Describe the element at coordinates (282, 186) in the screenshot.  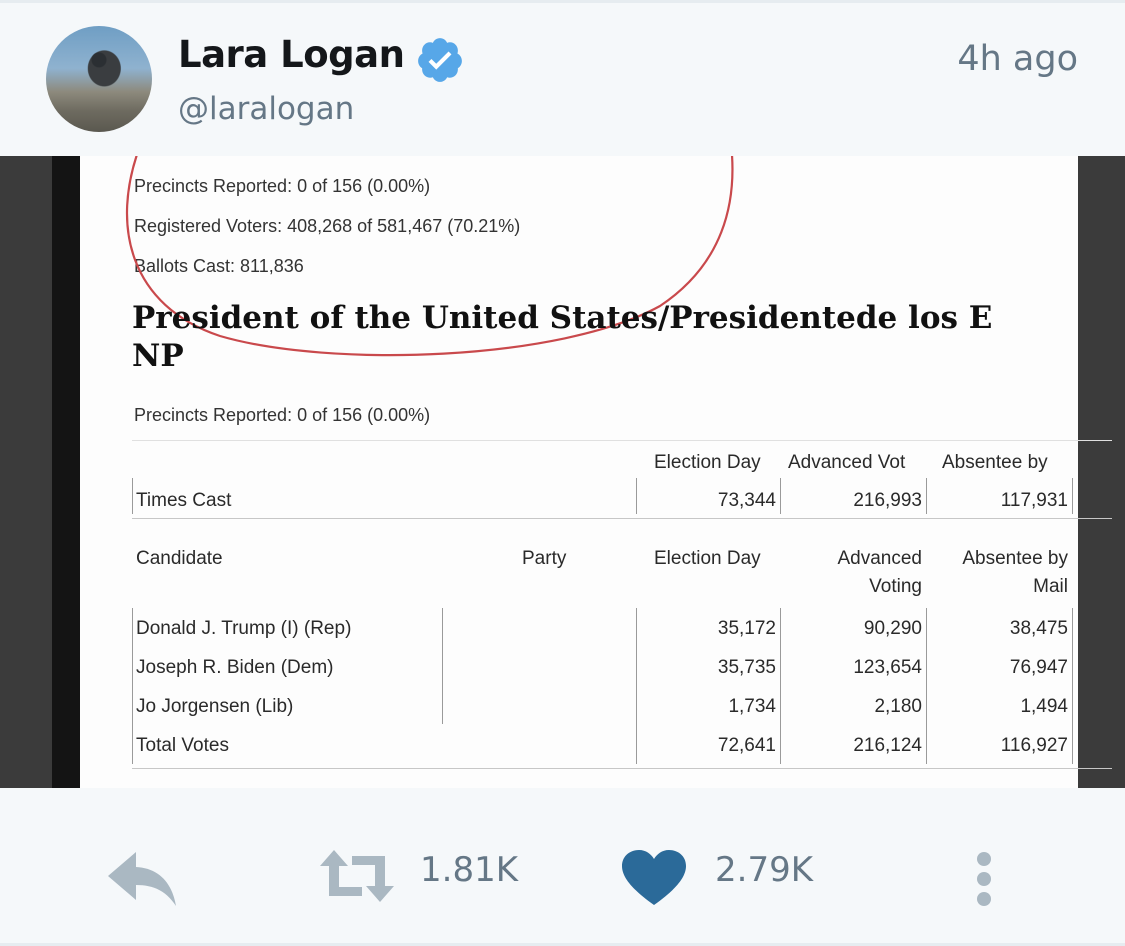
I see `precincts-reported: Precincts Reported: 0 of 156 (0.00%)` at that location.